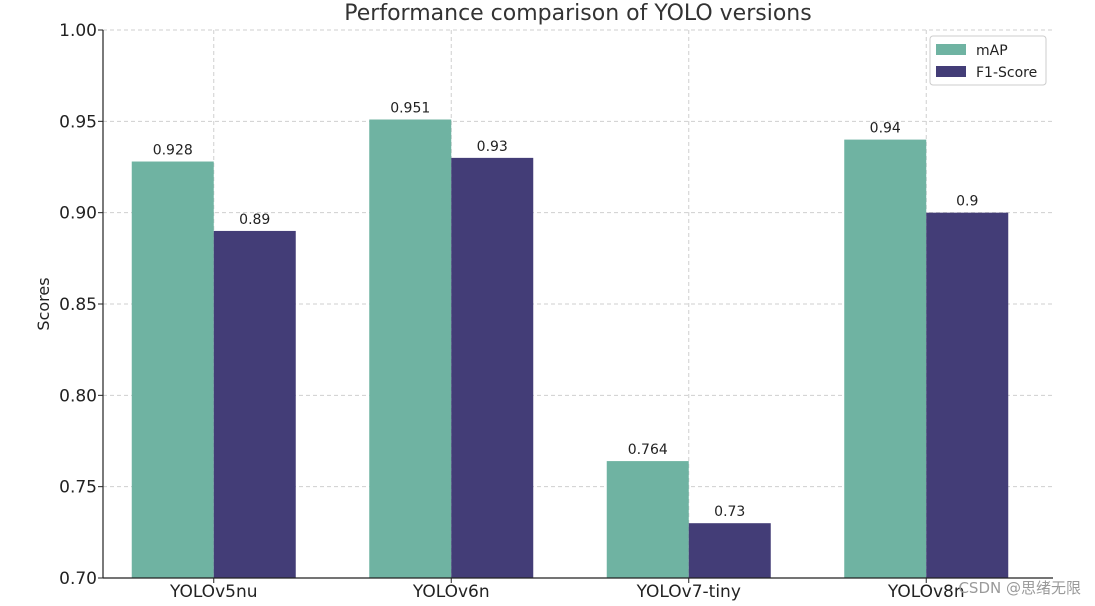  I want to click on y-tick-label: 0.90, so click(78, 214).